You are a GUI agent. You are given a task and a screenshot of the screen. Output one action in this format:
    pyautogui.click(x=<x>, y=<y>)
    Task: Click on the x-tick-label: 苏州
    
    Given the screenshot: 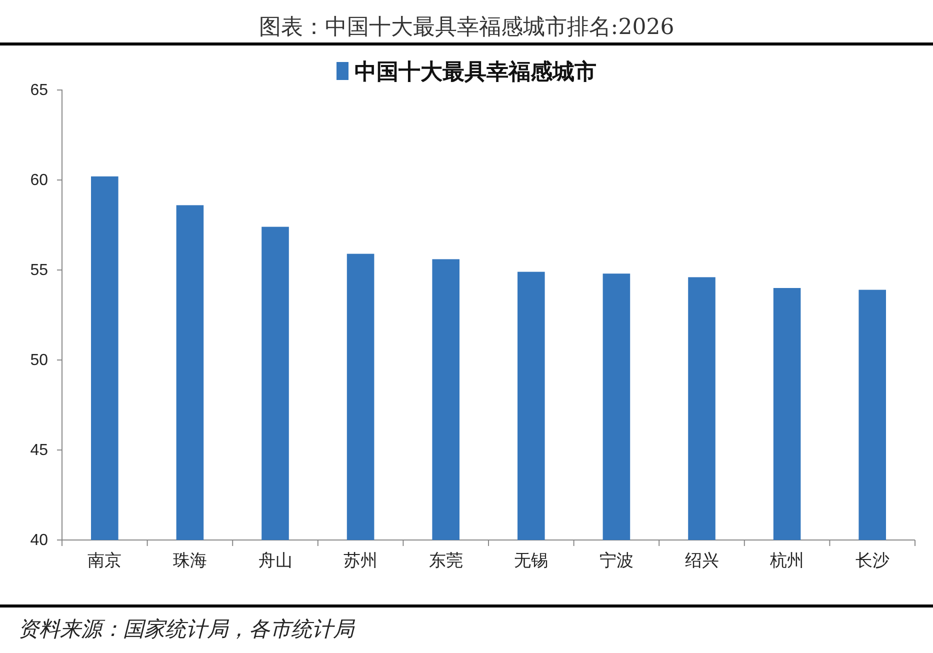 What is the action you would take?
    pyautogui.click(x=361, y=561)
    